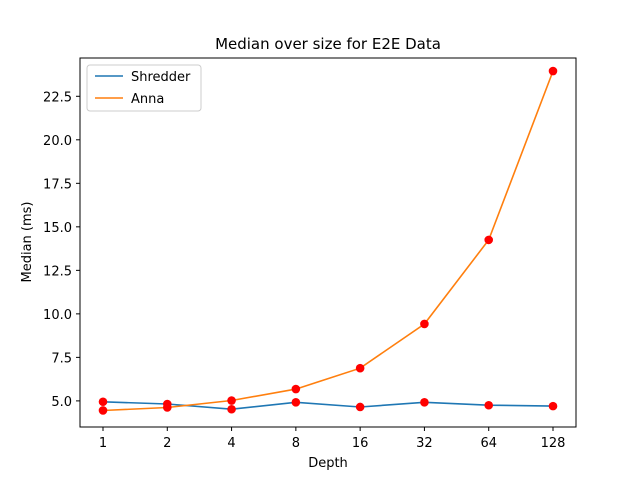 This screenshot has width=640, height=480. Describe the element at coordinates (57, 315) in the screenshot. I see `y-tick-label: 10.0` at that location.